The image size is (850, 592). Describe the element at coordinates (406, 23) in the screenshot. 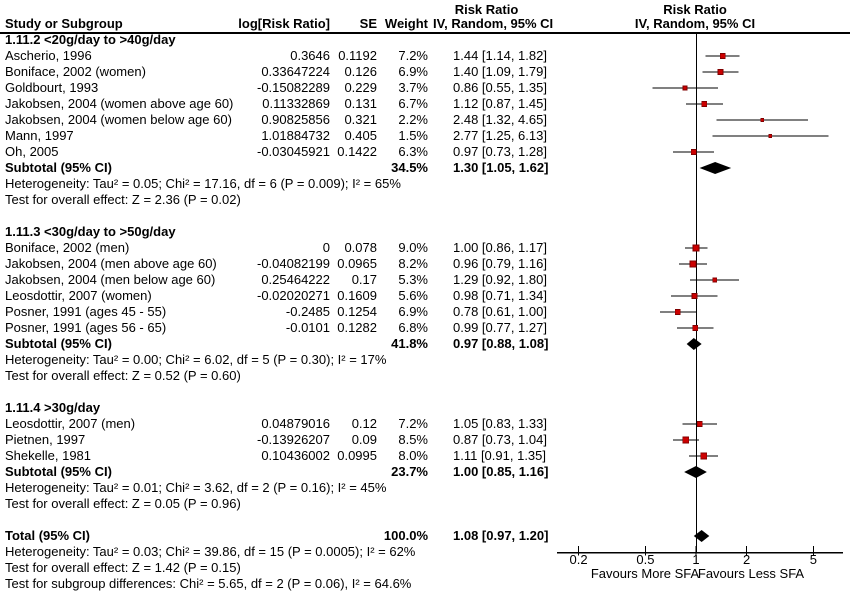

I see `col-header-weight: Weight` at that location.